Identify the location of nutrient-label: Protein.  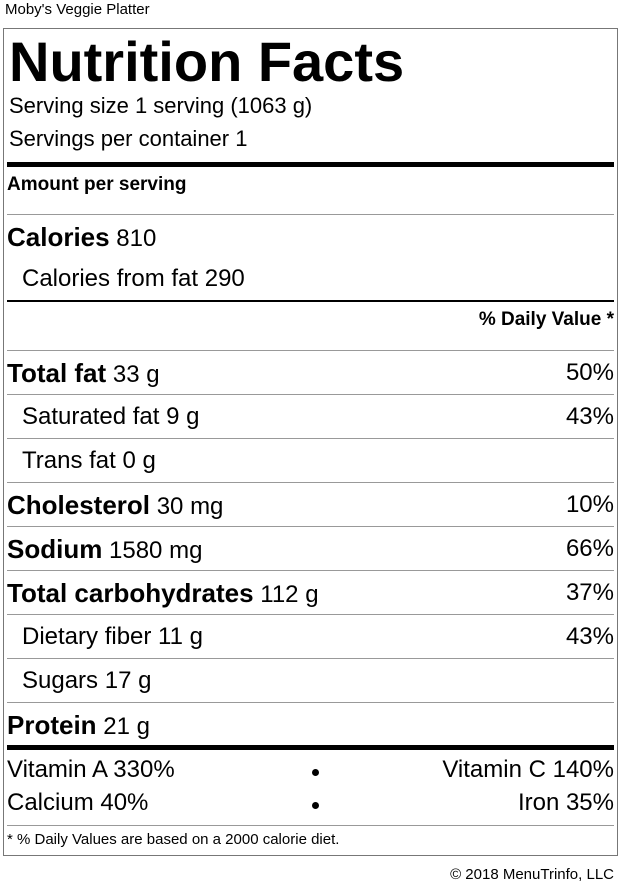
(52, 725).